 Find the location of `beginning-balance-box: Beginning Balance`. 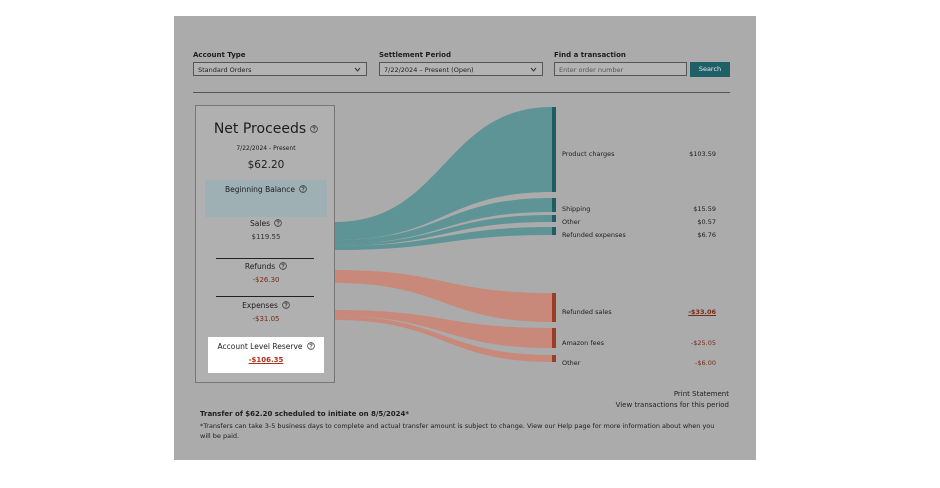

beginning-balance-box: Beginning Balance is located at coordinates (266, 198).